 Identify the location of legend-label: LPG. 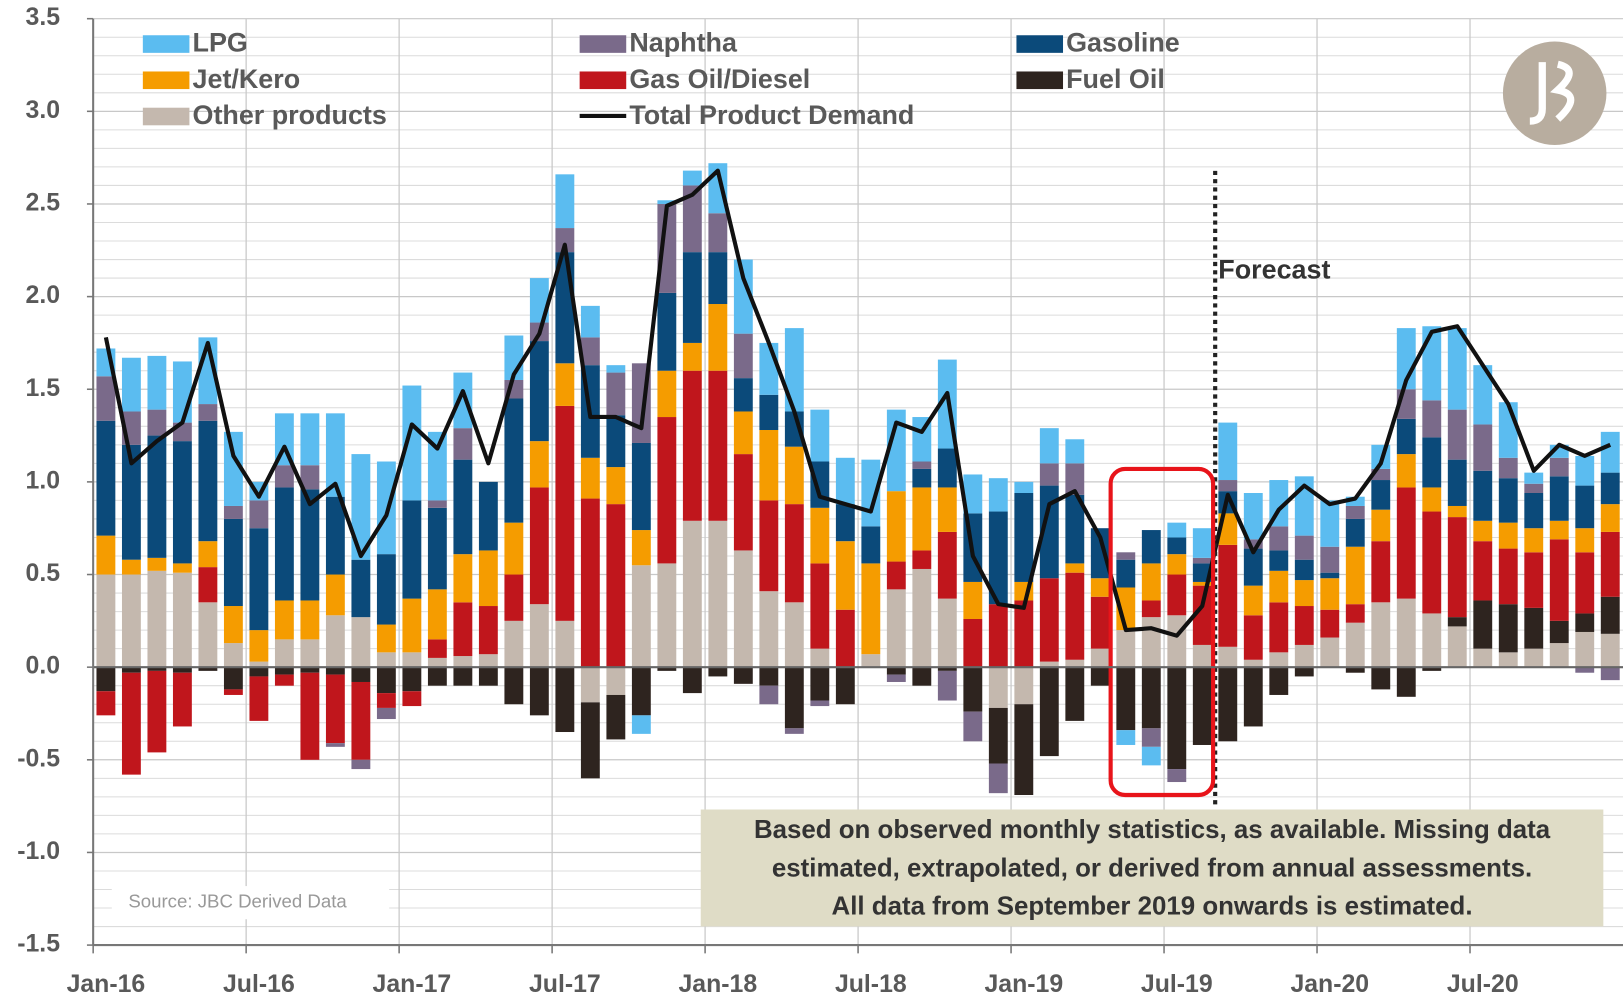
(220, 43).